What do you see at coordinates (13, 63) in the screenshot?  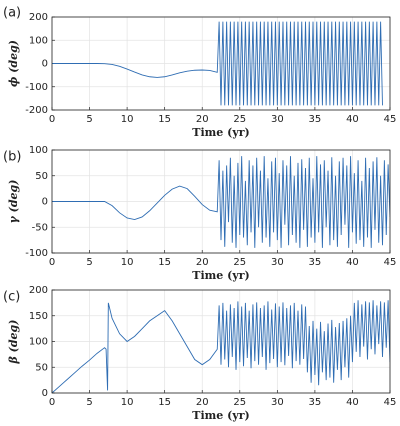 I see `y-axis-label: ϕ (deg)` at bounding box center [13, 63].